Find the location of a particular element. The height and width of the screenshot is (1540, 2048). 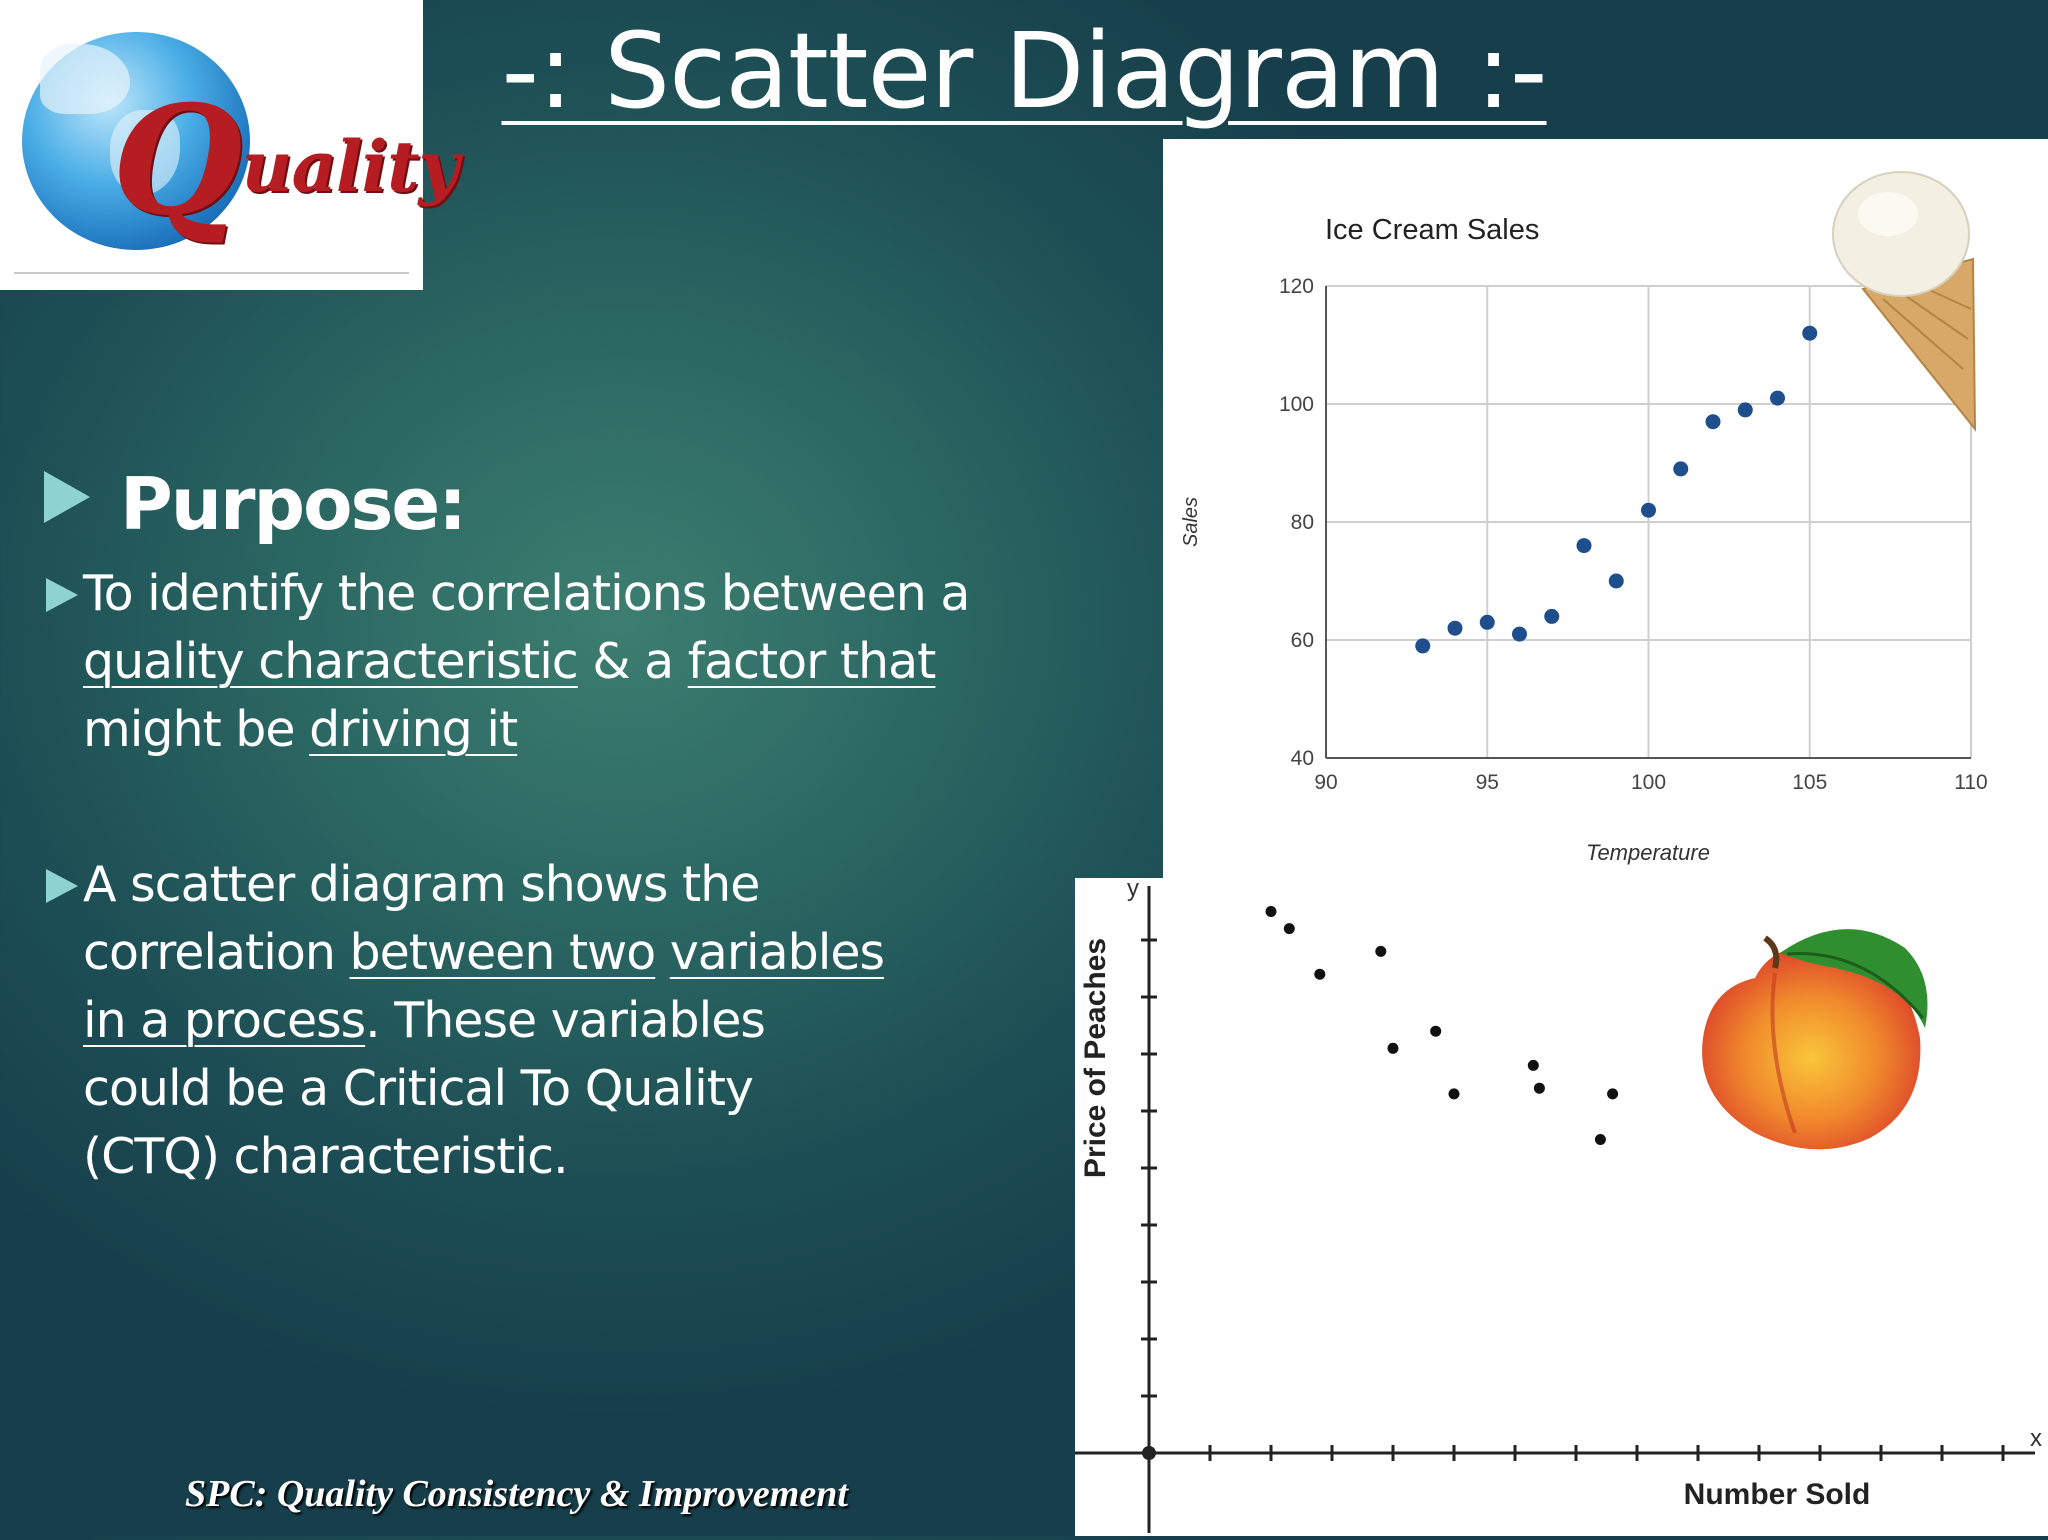

y-axis-letter: y is located at coordinates (1133, 890).